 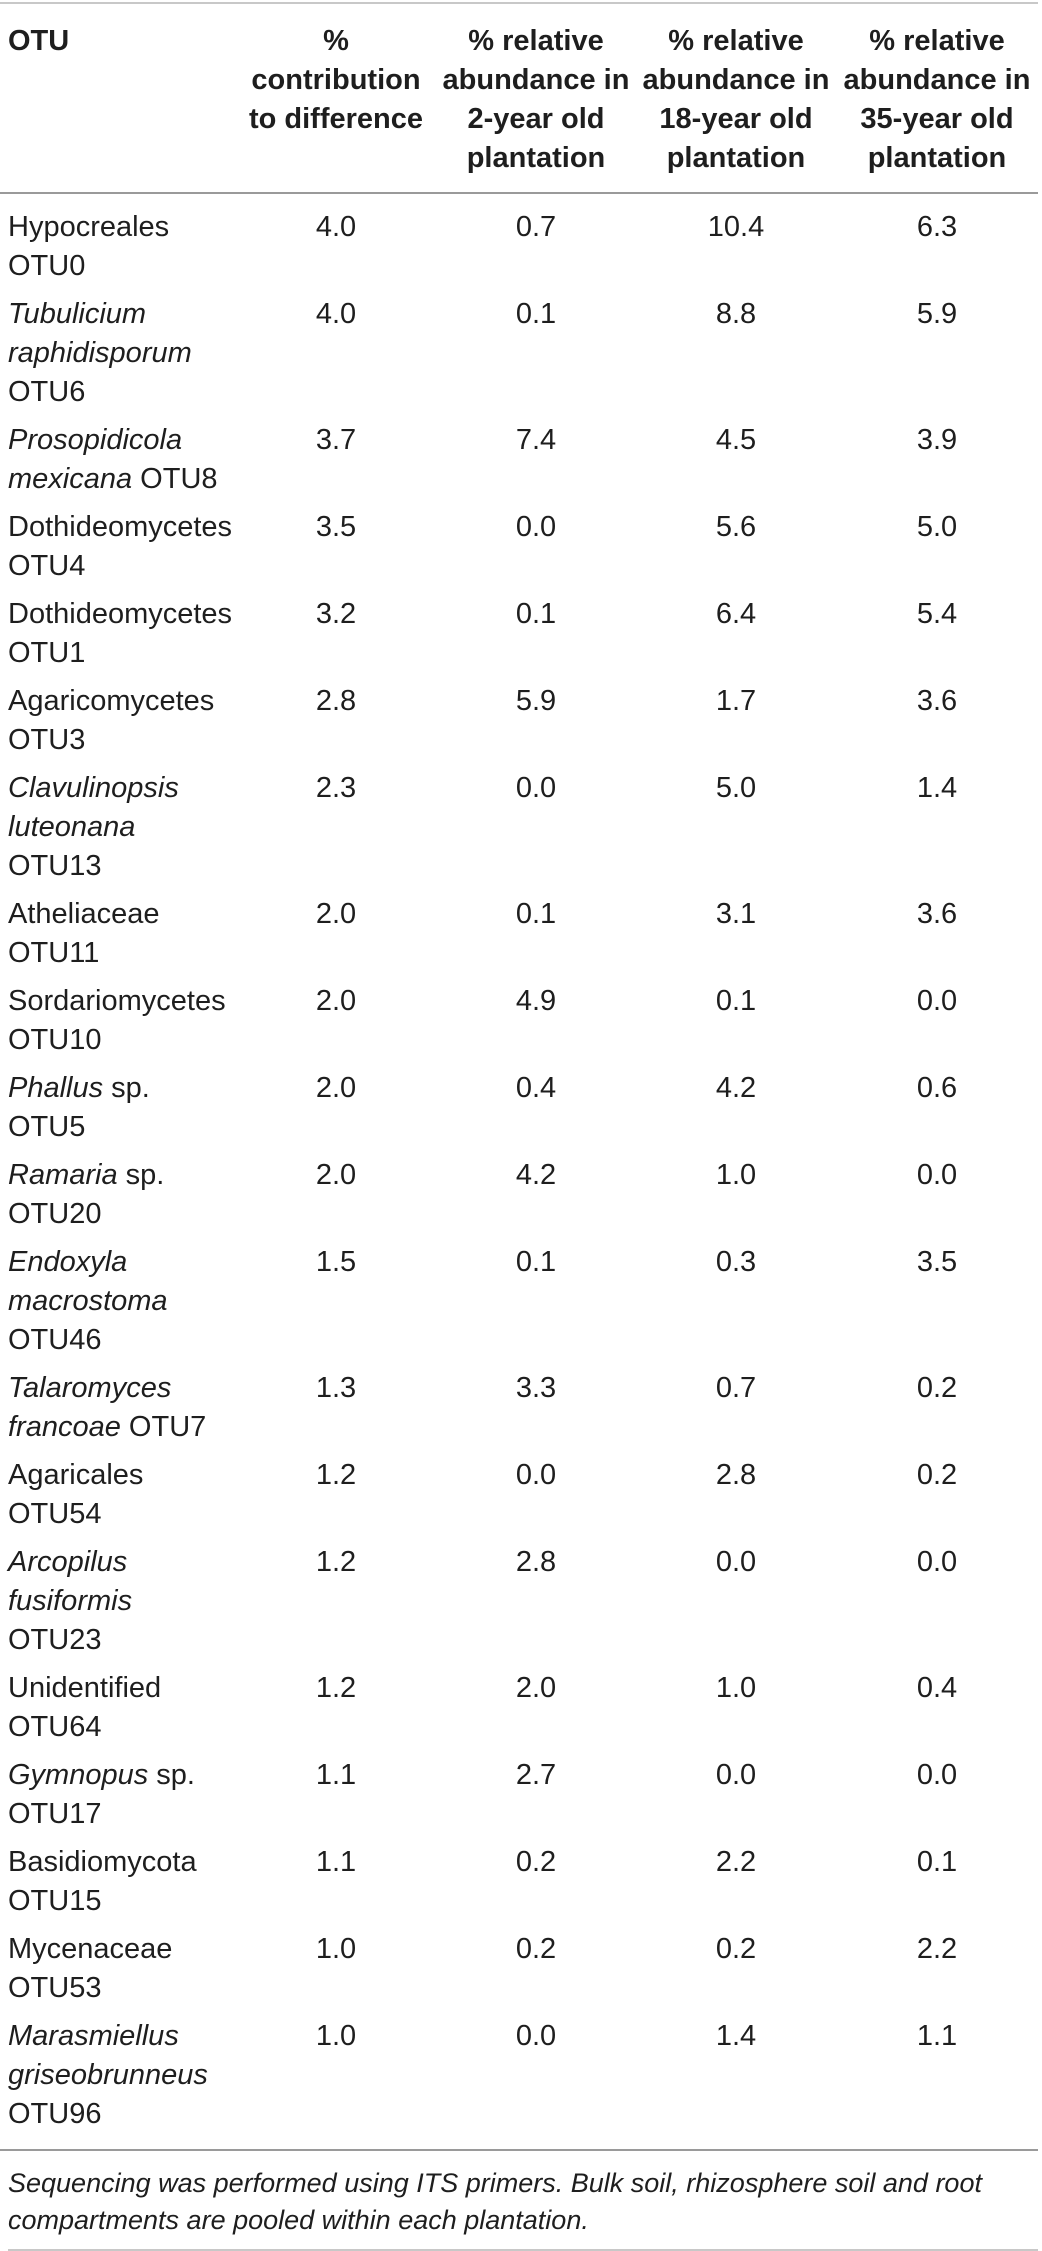 What do you see at coordinates (937, 1262) in the screenshot?
I see `abundance-35yr-cell: 3.5` at bounding box center [937, 1262].